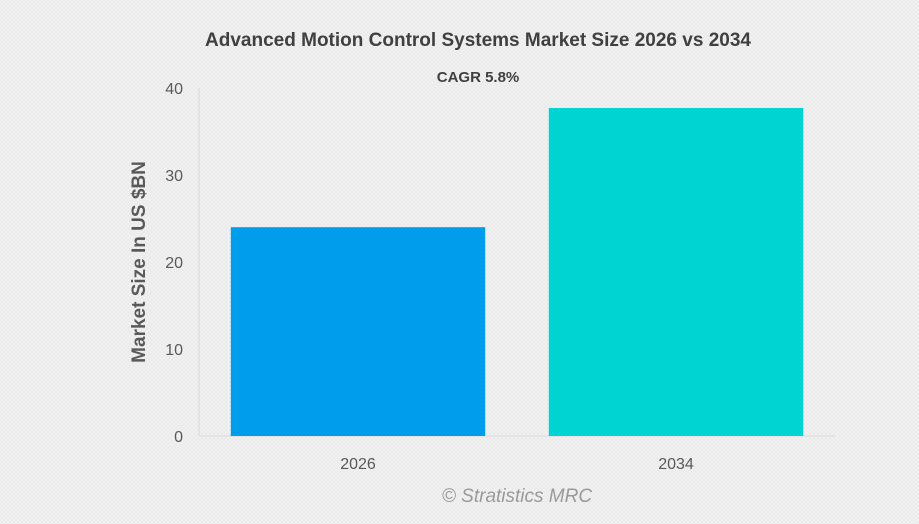  Describe the element at coordinates (358, 464) in the screenshot. I see `x-tick-label: 2026` at that location.